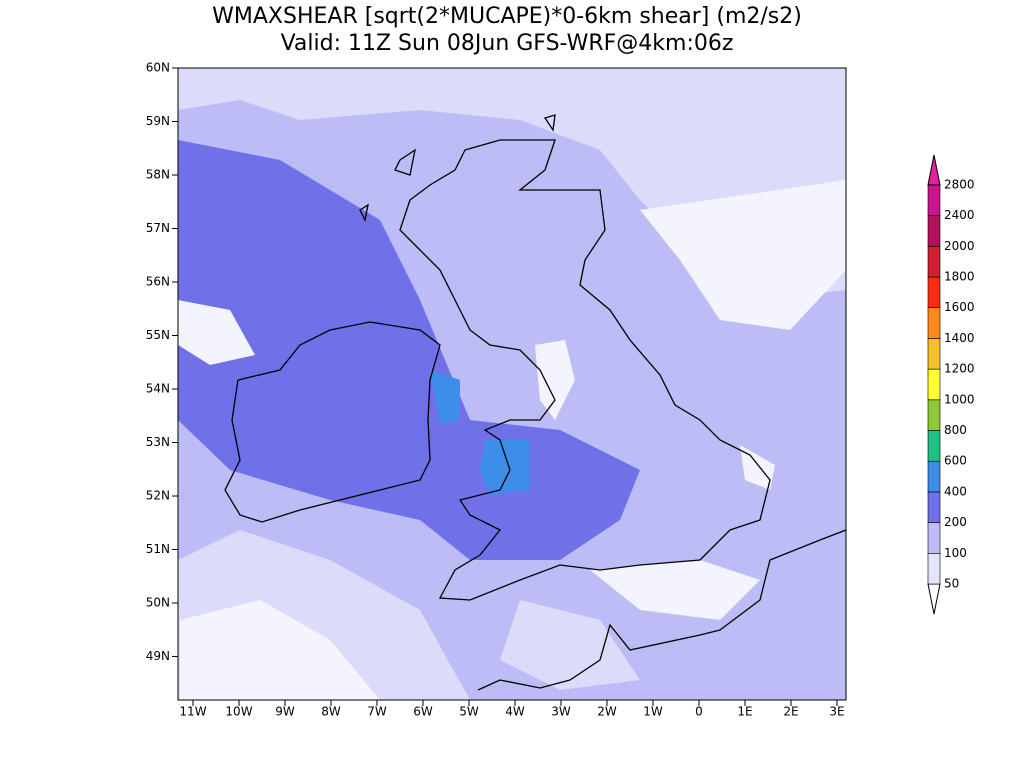 The width and height of the screenshot is (1024, 772). Describe the element at coordinates (959, 184) in the screenshot. I see `colorbar-label: 2800` at that location.